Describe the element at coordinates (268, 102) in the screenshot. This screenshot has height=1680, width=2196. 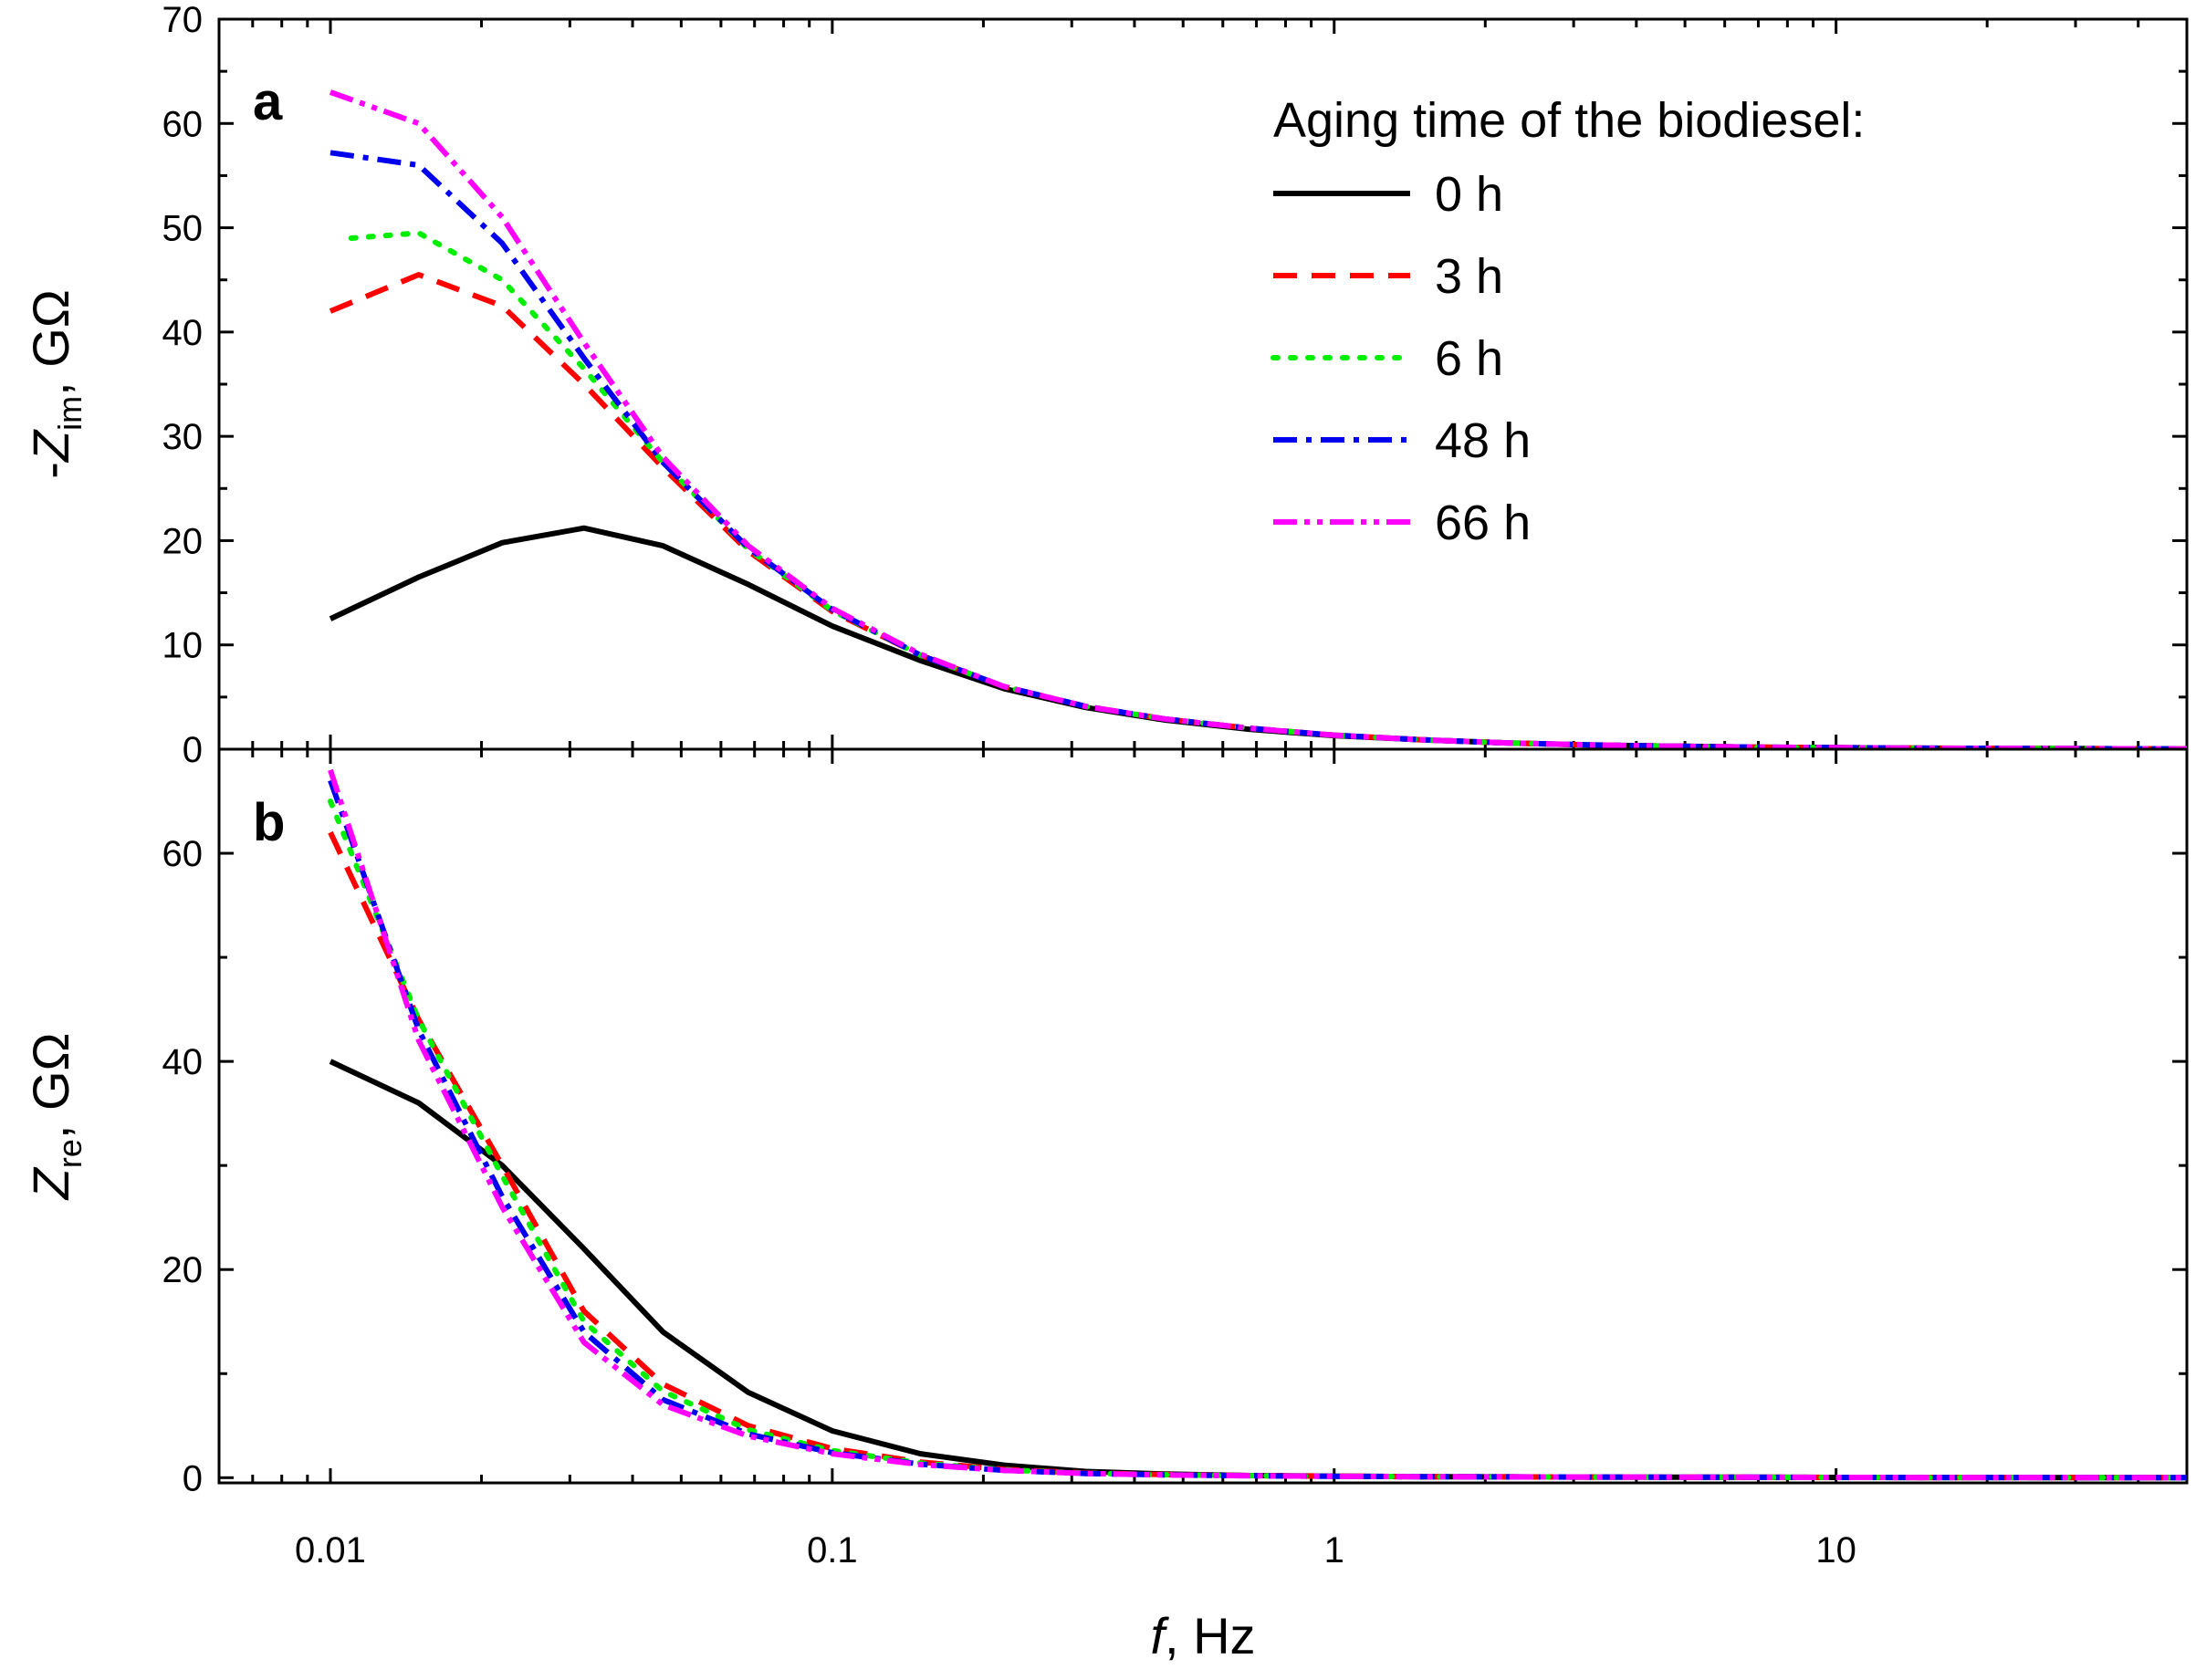
I see `panel-letter: a` at that location.